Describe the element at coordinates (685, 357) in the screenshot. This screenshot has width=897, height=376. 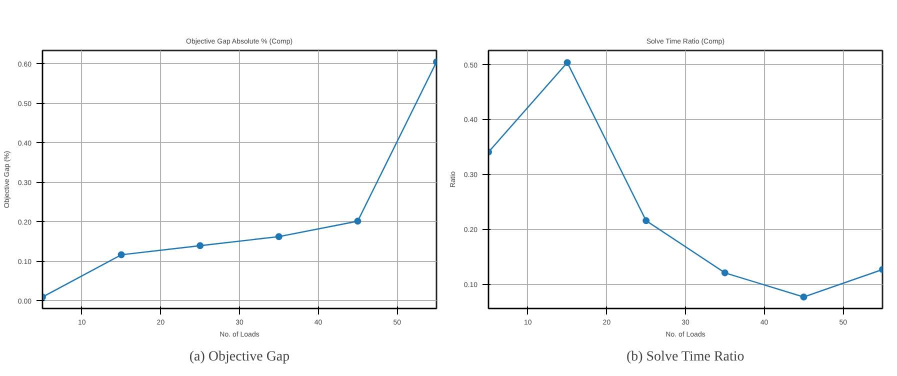
I see `text: (b) Solve Time Ratio` at that location.